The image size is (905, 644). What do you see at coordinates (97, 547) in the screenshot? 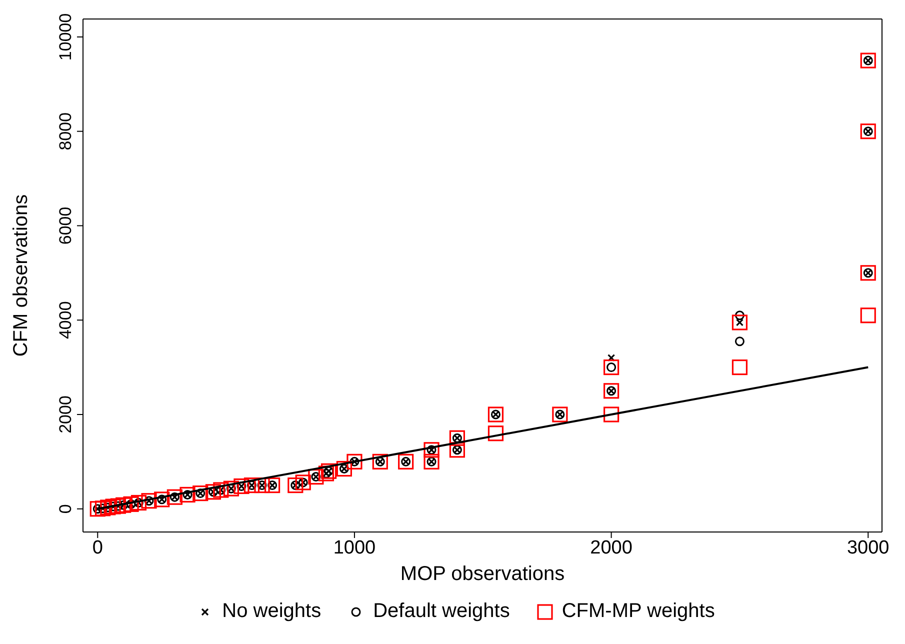
I see `x-tick-label: 0` at bounding box center [97, 547].